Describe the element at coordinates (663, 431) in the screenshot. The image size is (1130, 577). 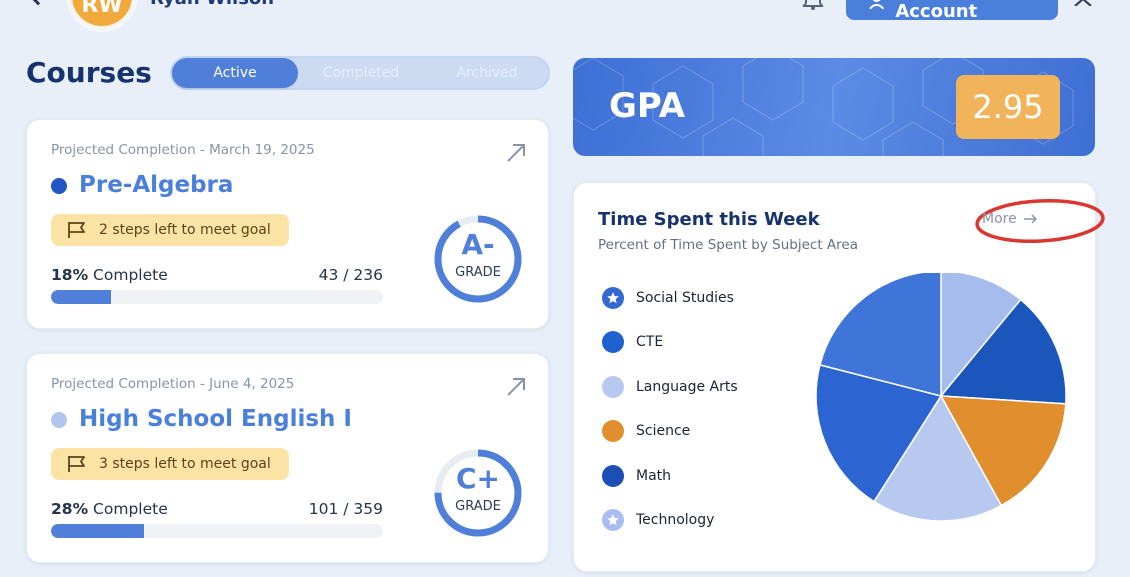
I see `legend-label: Science` at that location.